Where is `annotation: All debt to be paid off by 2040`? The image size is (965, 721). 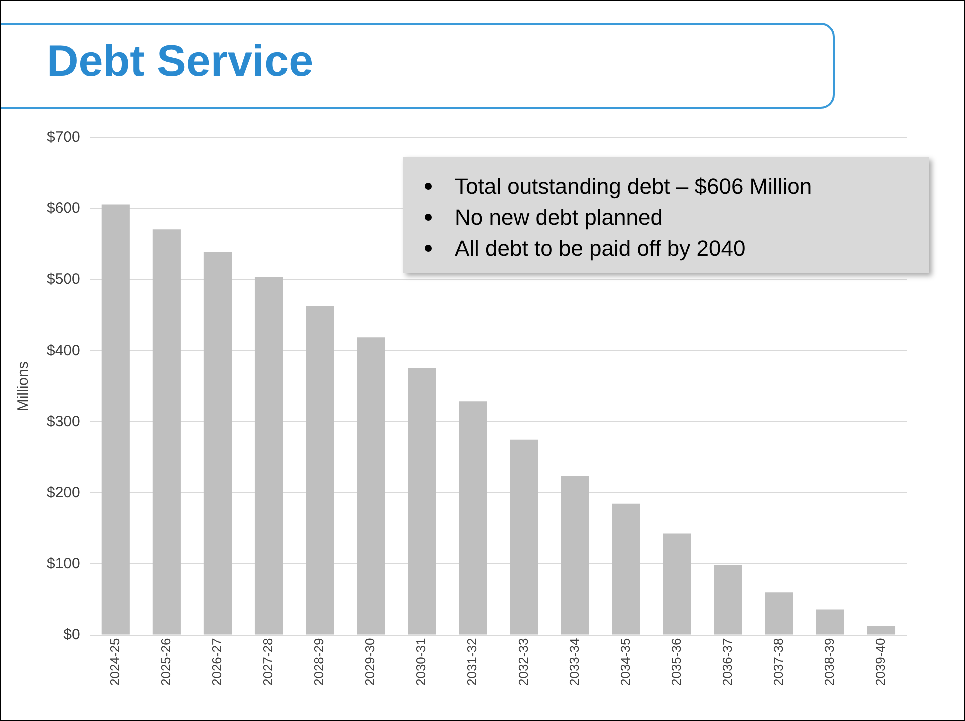 annotation: All debt to be paid off by 2040 is located at coordinates (601, 249).